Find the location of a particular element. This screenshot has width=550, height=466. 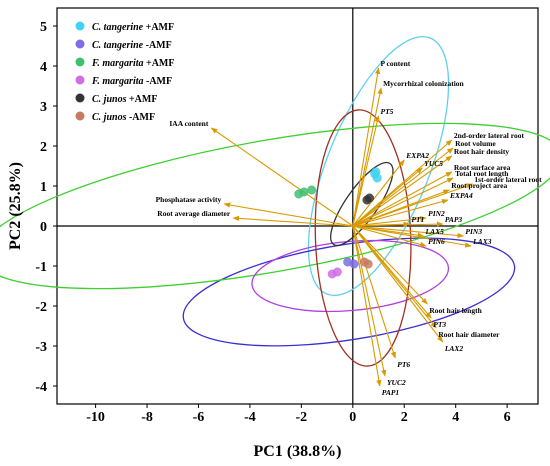

x-tick-label: 2 is located at coordinates (404, 417).